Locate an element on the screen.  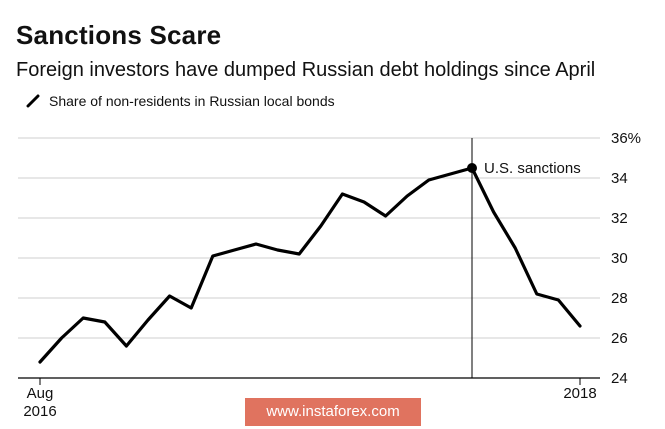
y-tick-label: 28 is located at coordinates (619, 298).